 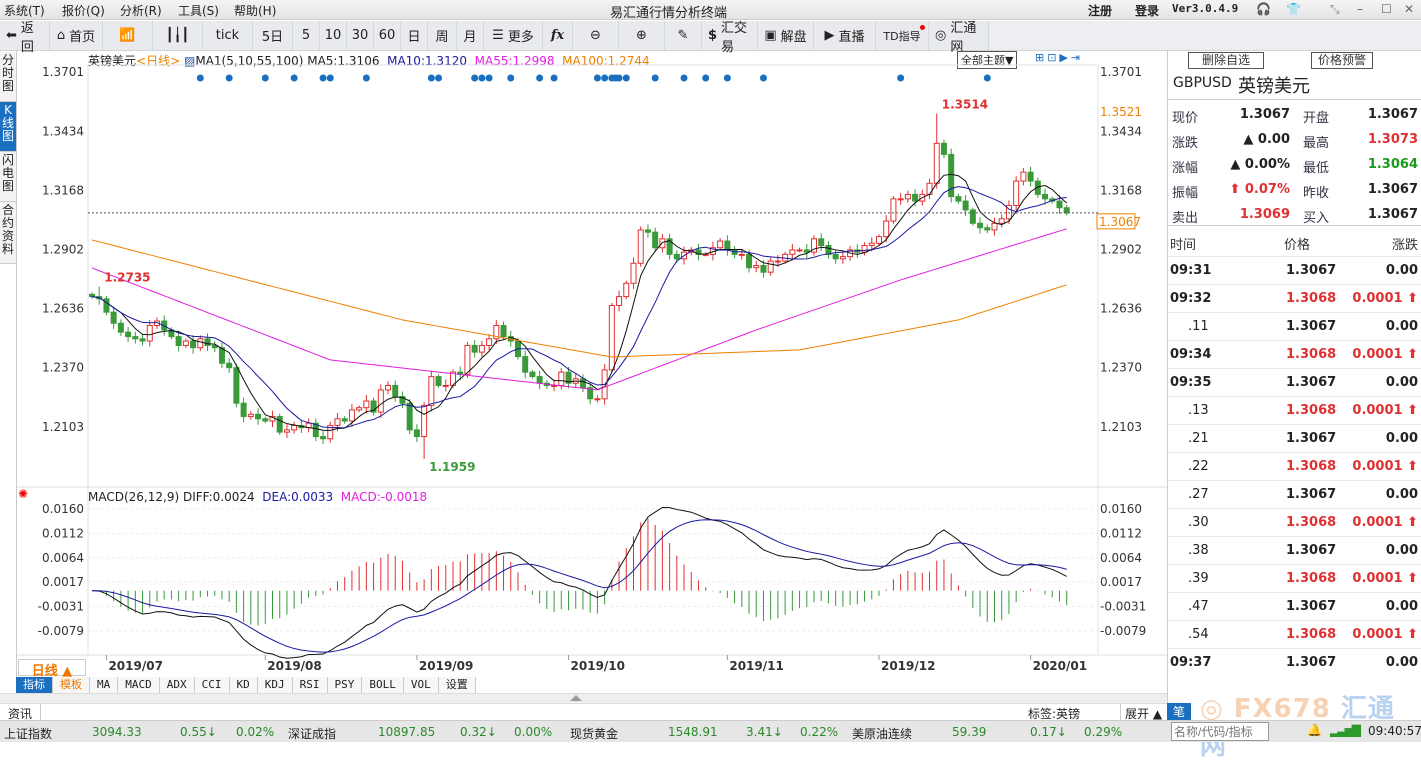 What do you see at coordinates (255, 11) in the screenshot?
I see `menu-help: 帮助(H)` at bounding box center [255, 11].